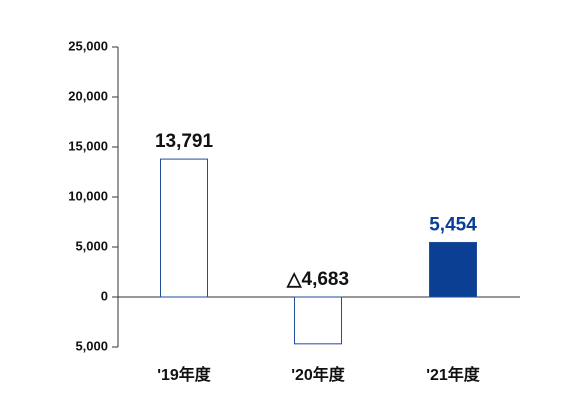  Describe the element at coordinates (184, 141) in the screenshot. I see `value-label: 13,791` at that location.